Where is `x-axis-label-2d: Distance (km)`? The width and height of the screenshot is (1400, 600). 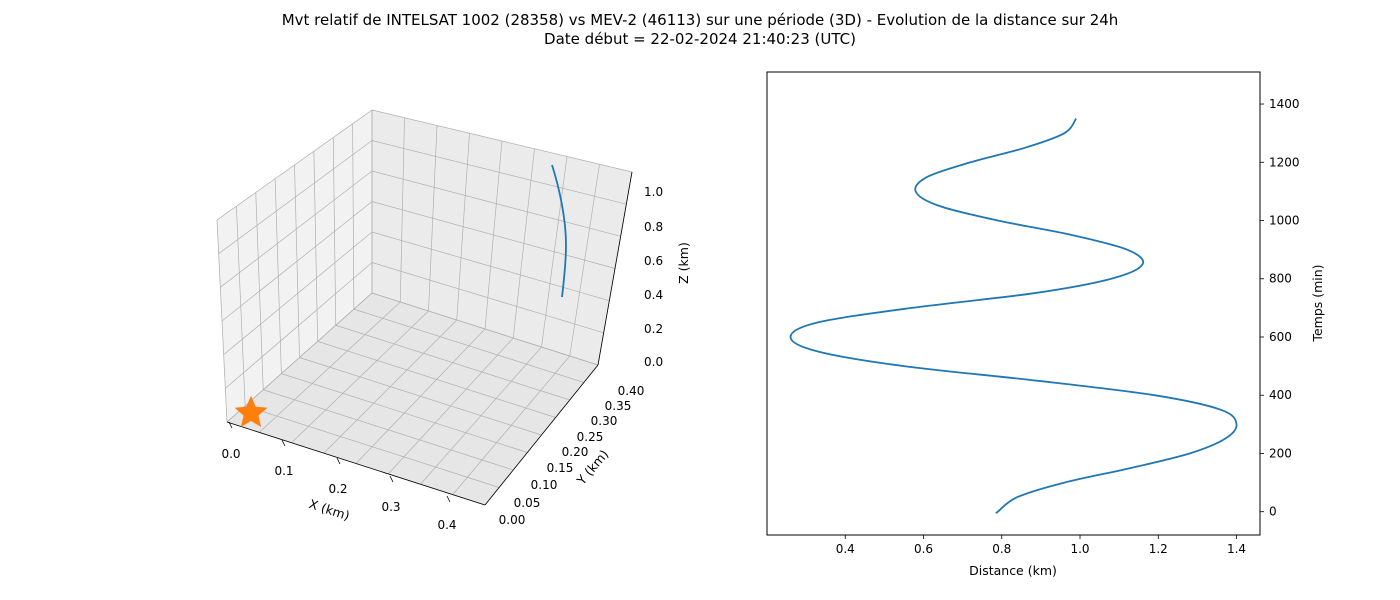 x-axis-label-2d: Distance (km) is located at coordinates (1013, 570).